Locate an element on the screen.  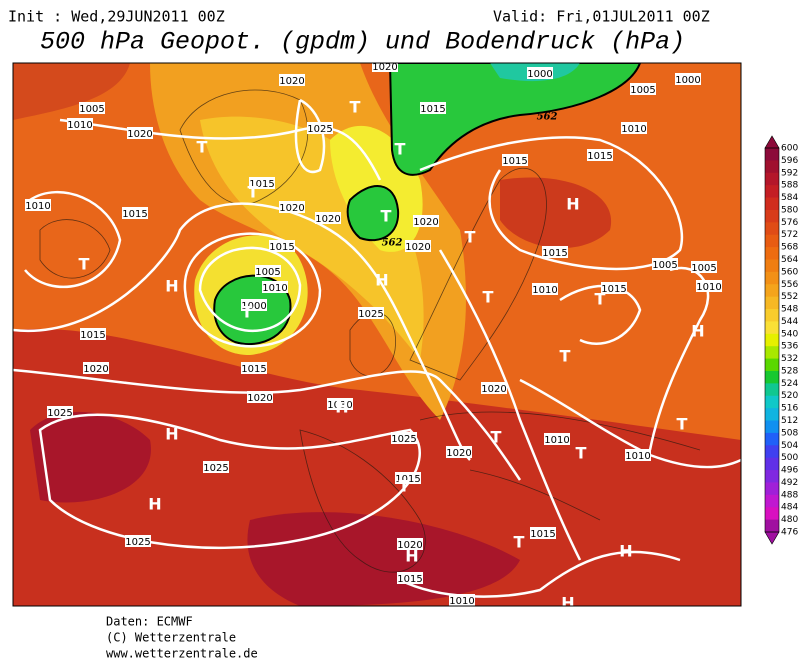
color-scale-label: 504 is located at coordinates (789, 446).